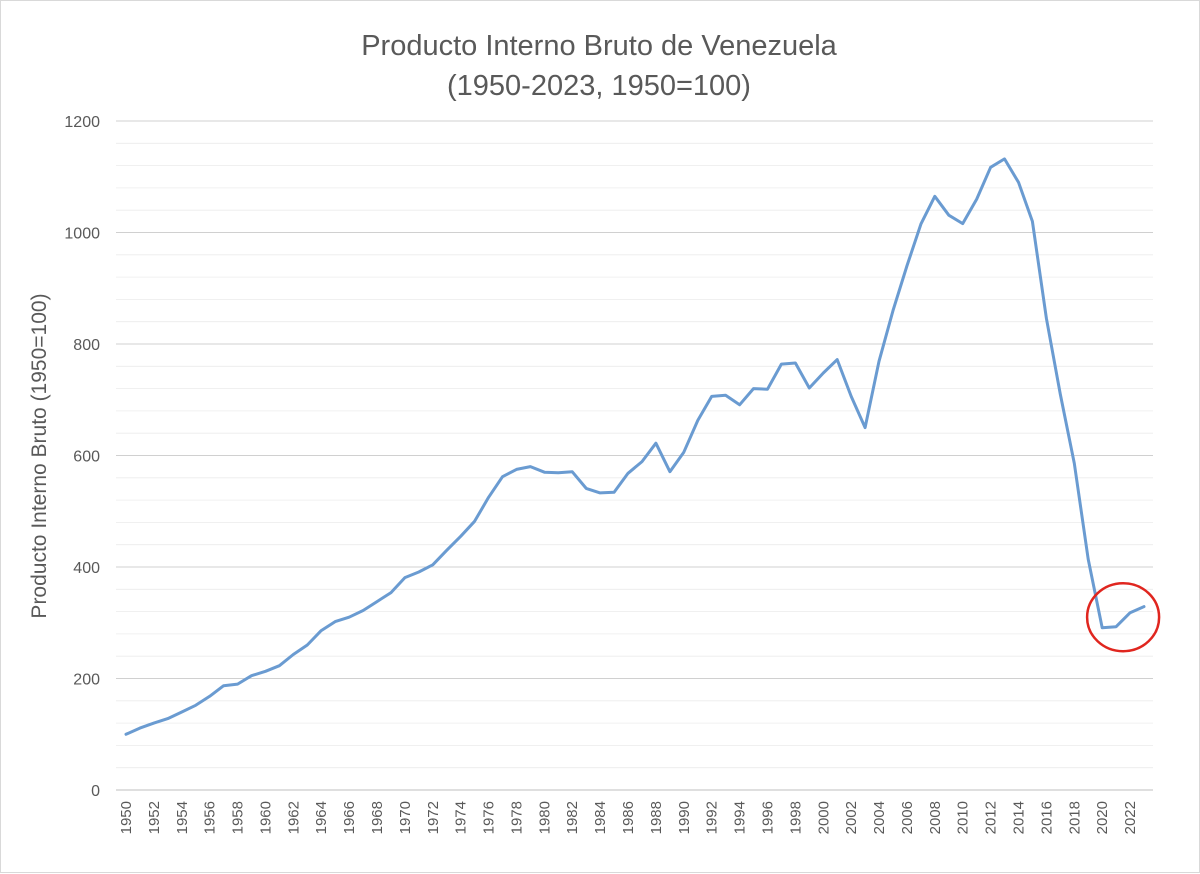 The image size is (1200, 874). I want to click on x-tick-label: 2016, so click(1046, 817).